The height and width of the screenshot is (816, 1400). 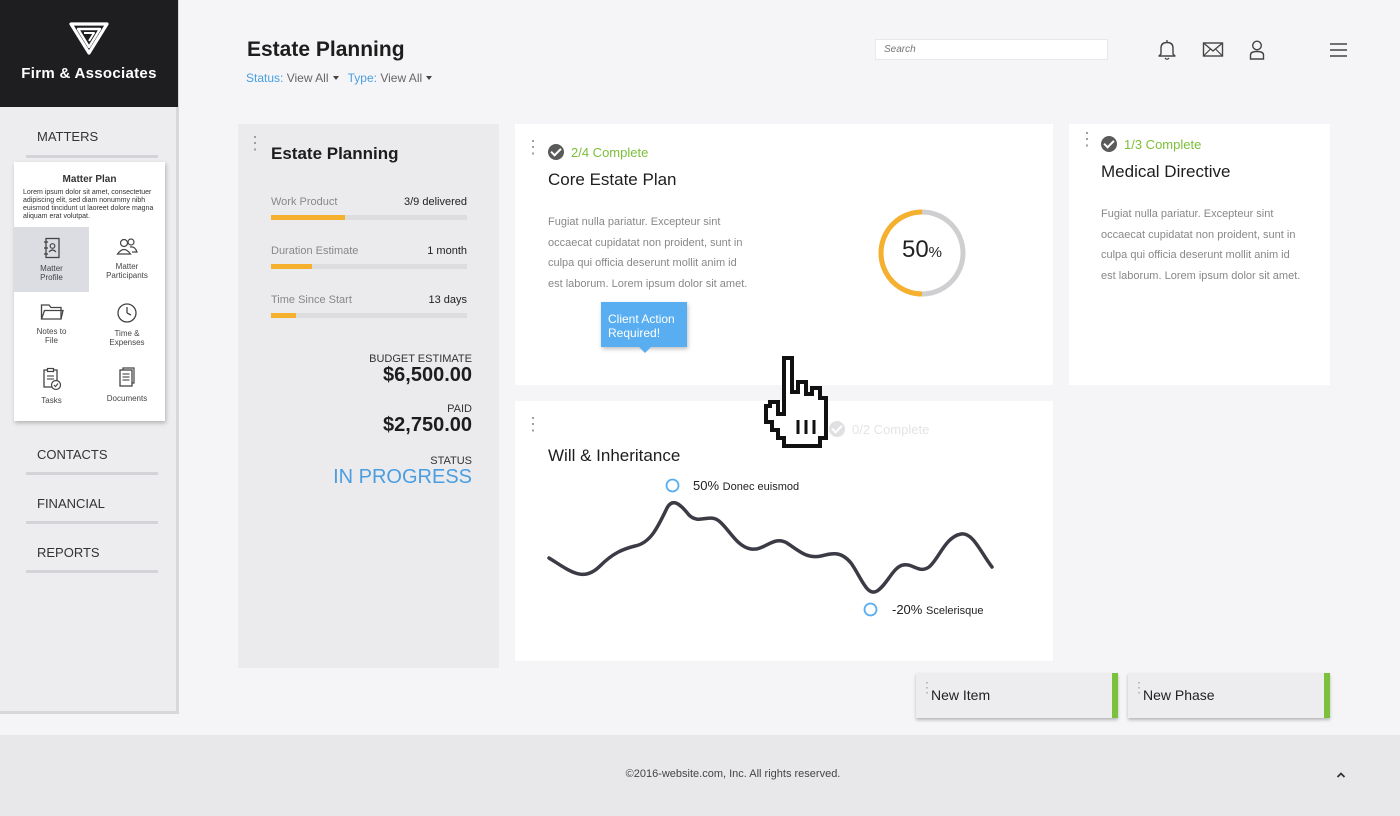 What do you see at coordinates (1179, 695) in the screenshot?
I see `new-phase-label: New Phase` at bounding box center [1179, 695].